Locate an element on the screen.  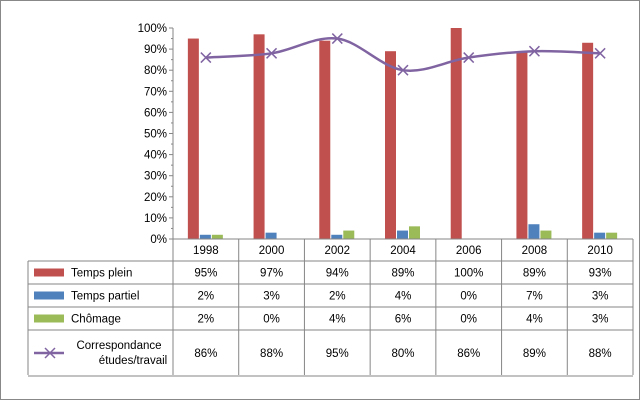
y-tick-label: 30% is located at coordinates (155, 177).